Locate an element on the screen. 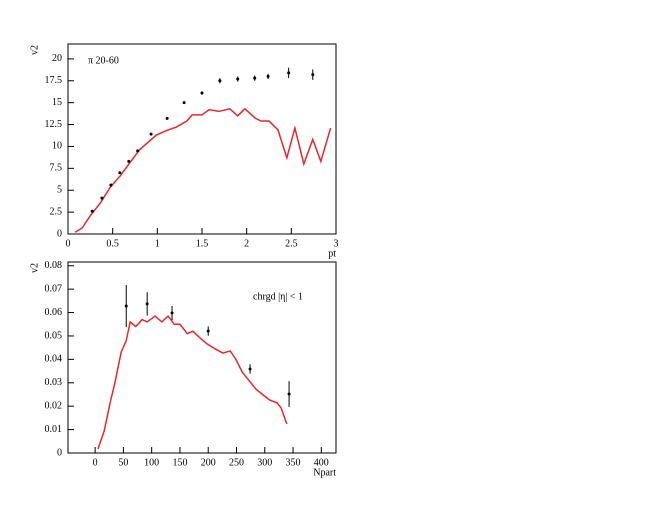 Image resolution: width=670 pixels, height=518 pixels. x-tick-label: 250 is located at coordinates (236, 462).